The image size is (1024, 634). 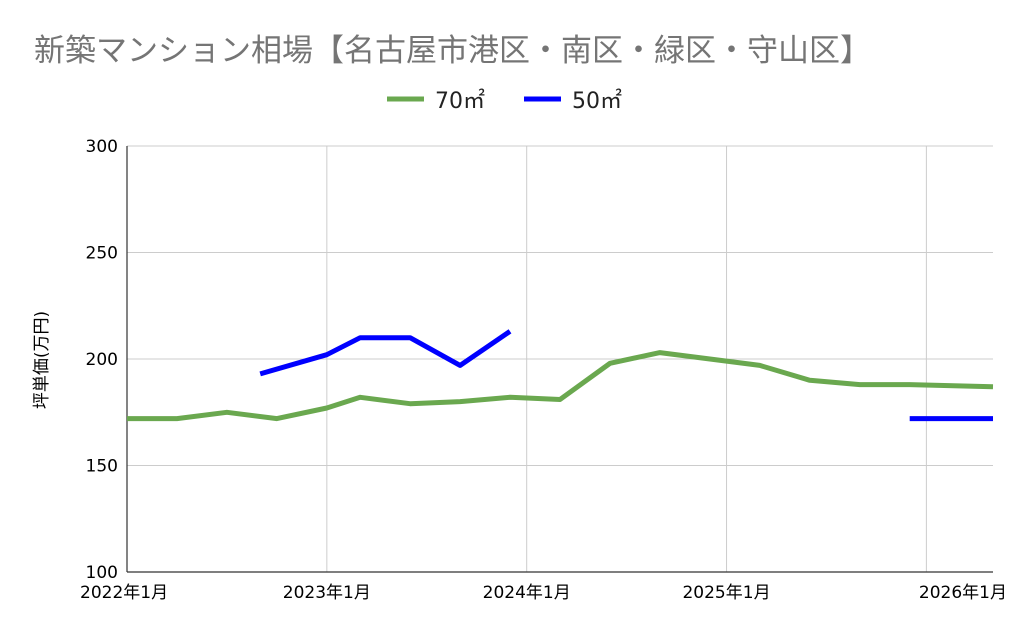 What do you see at coordinates (102, 467) in the screenshot?
I see `y-tick-label: 150` at bounding box center [102, 467].